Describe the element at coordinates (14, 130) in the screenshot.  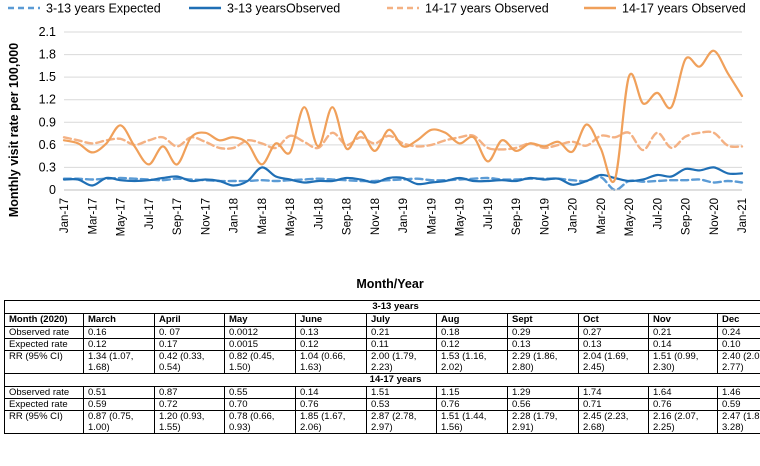
I see `y-axis-label: Monthly visit rate per 100,000` at that location.